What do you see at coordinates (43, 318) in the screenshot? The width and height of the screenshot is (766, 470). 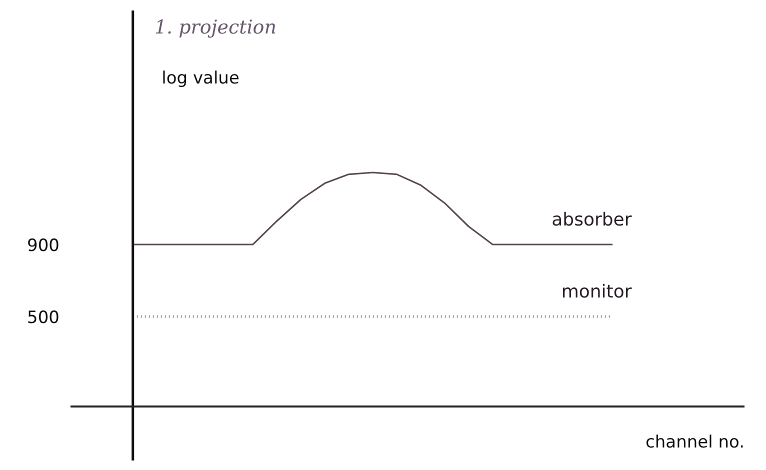 I see `y-tick-label: 500` at bounding box center [43, 318].